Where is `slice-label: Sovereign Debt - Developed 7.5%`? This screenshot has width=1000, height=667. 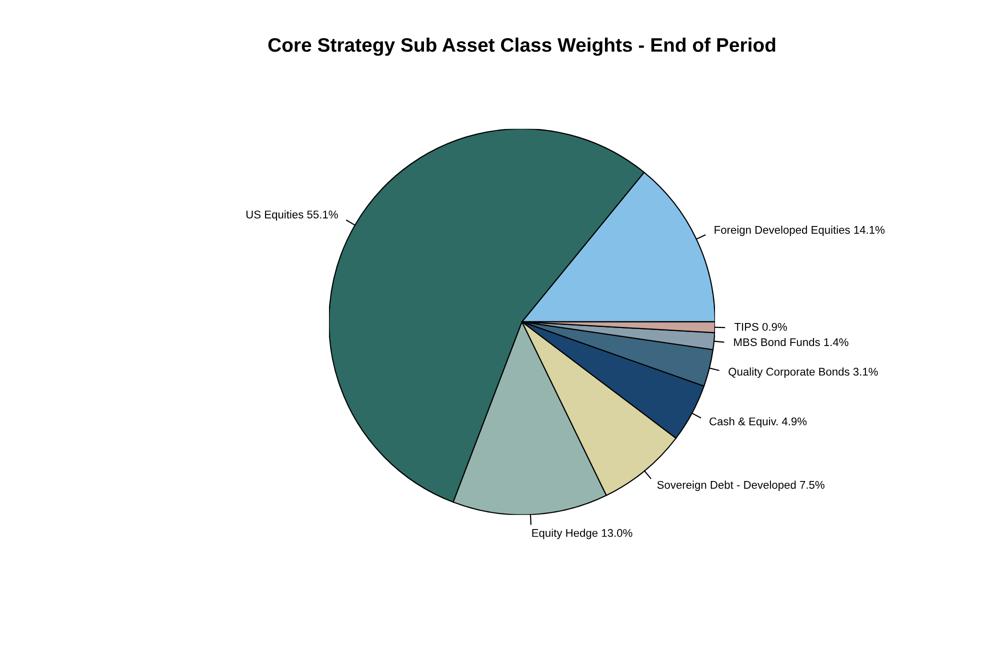
slice-label: Sovereign Debt - Developed 7.5% is located at coordinates (740, 486).